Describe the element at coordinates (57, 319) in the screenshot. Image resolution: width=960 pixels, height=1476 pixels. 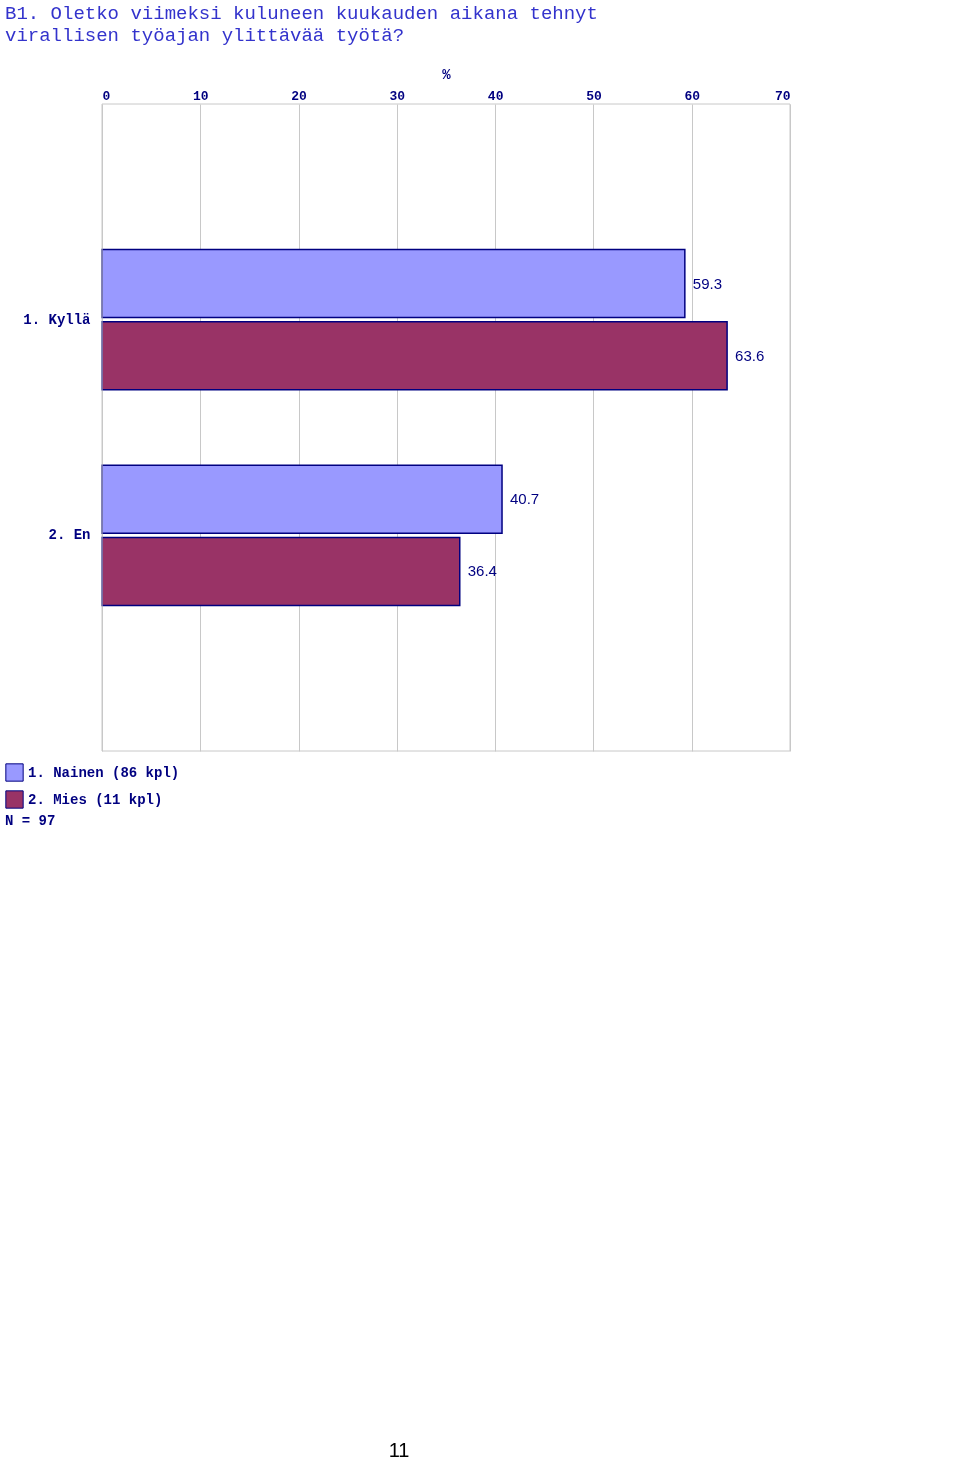
I see `y-tick-label: 1. Kyllä` at that location.